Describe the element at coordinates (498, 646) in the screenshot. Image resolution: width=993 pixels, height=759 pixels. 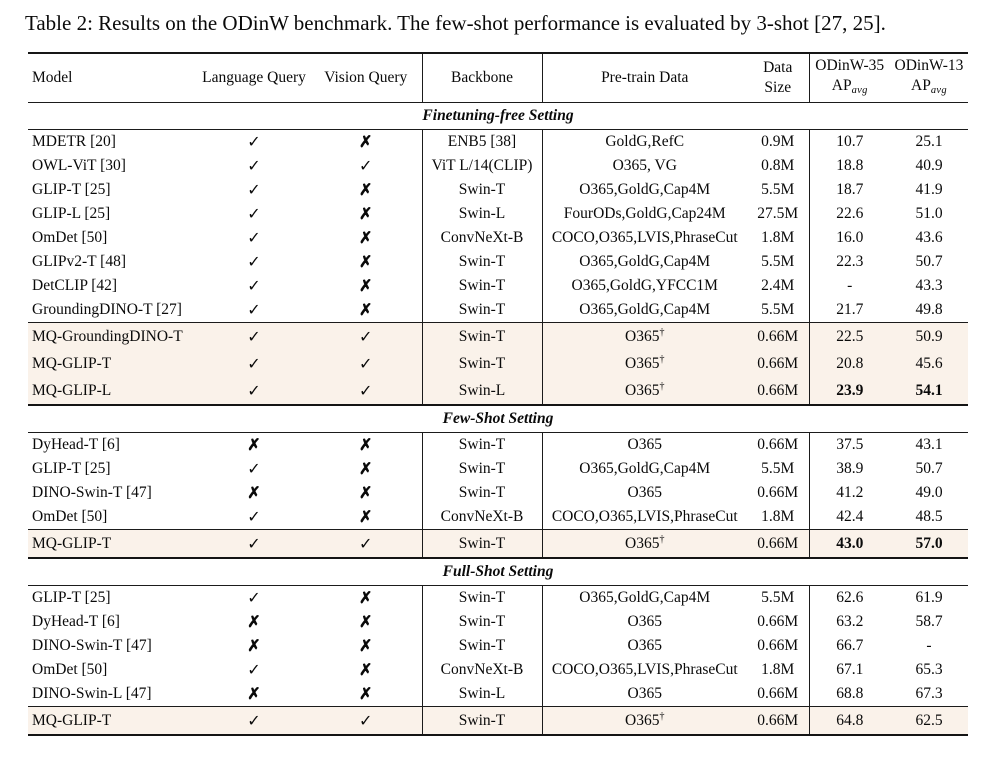
I see `table-row: DINO-Swin-T [47] ✗ ✗ Swin-T O365 0.66M 66.7 -` at that location.